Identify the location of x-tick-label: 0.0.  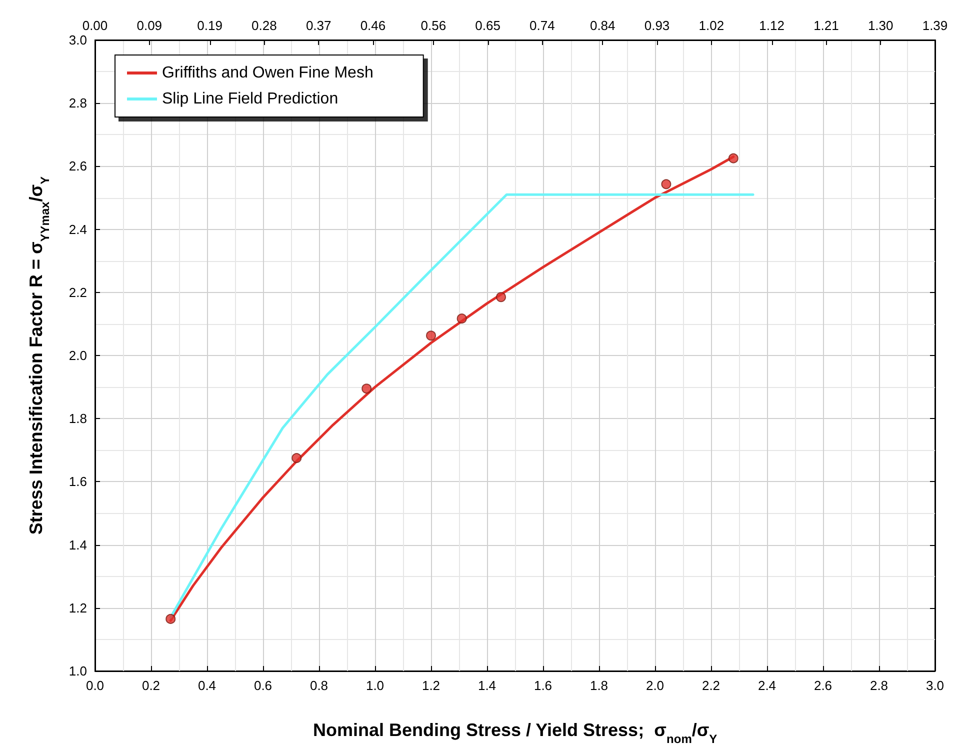
(95, 685).